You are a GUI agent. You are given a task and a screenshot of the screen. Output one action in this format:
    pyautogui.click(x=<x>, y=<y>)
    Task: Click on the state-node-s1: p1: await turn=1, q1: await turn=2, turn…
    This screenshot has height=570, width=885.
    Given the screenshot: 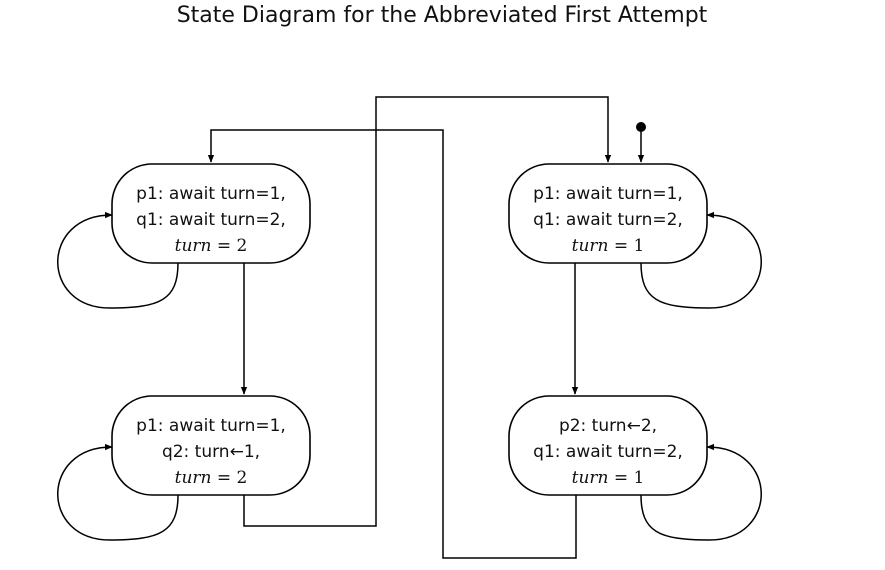 What is the action you would take?
    pyautogui.click(x=211, y=213)
    